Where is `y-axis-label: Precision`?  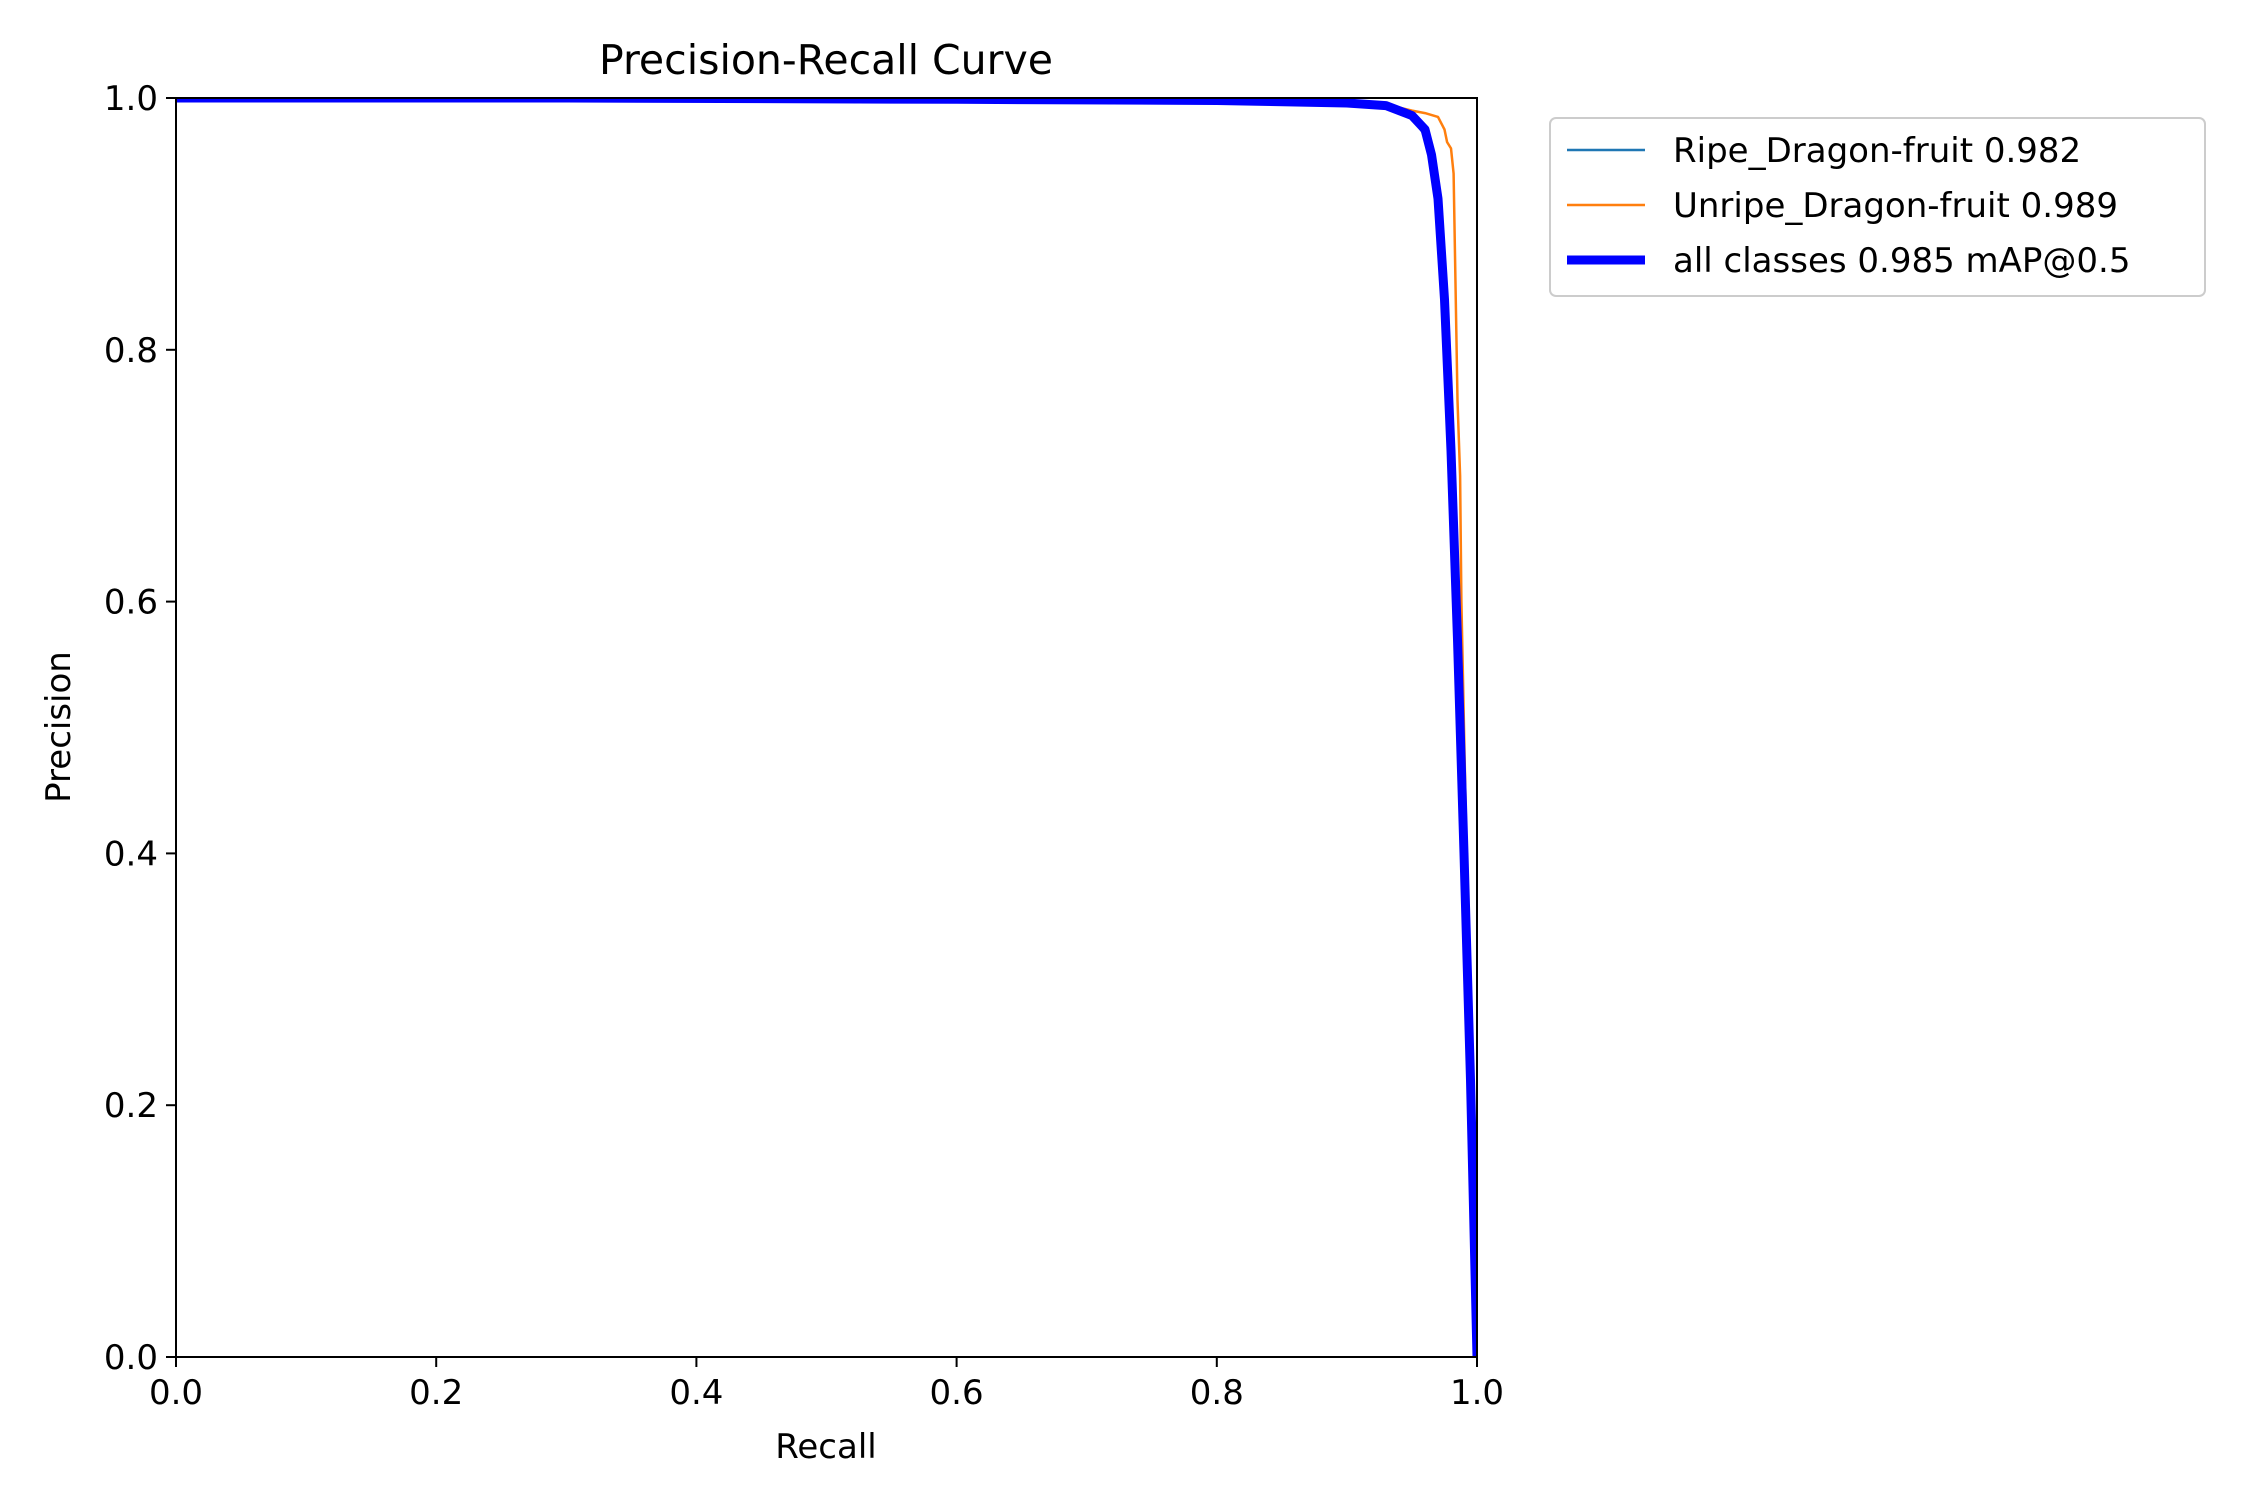 y-axis-label: Precision is located at coordinates (59, 727).